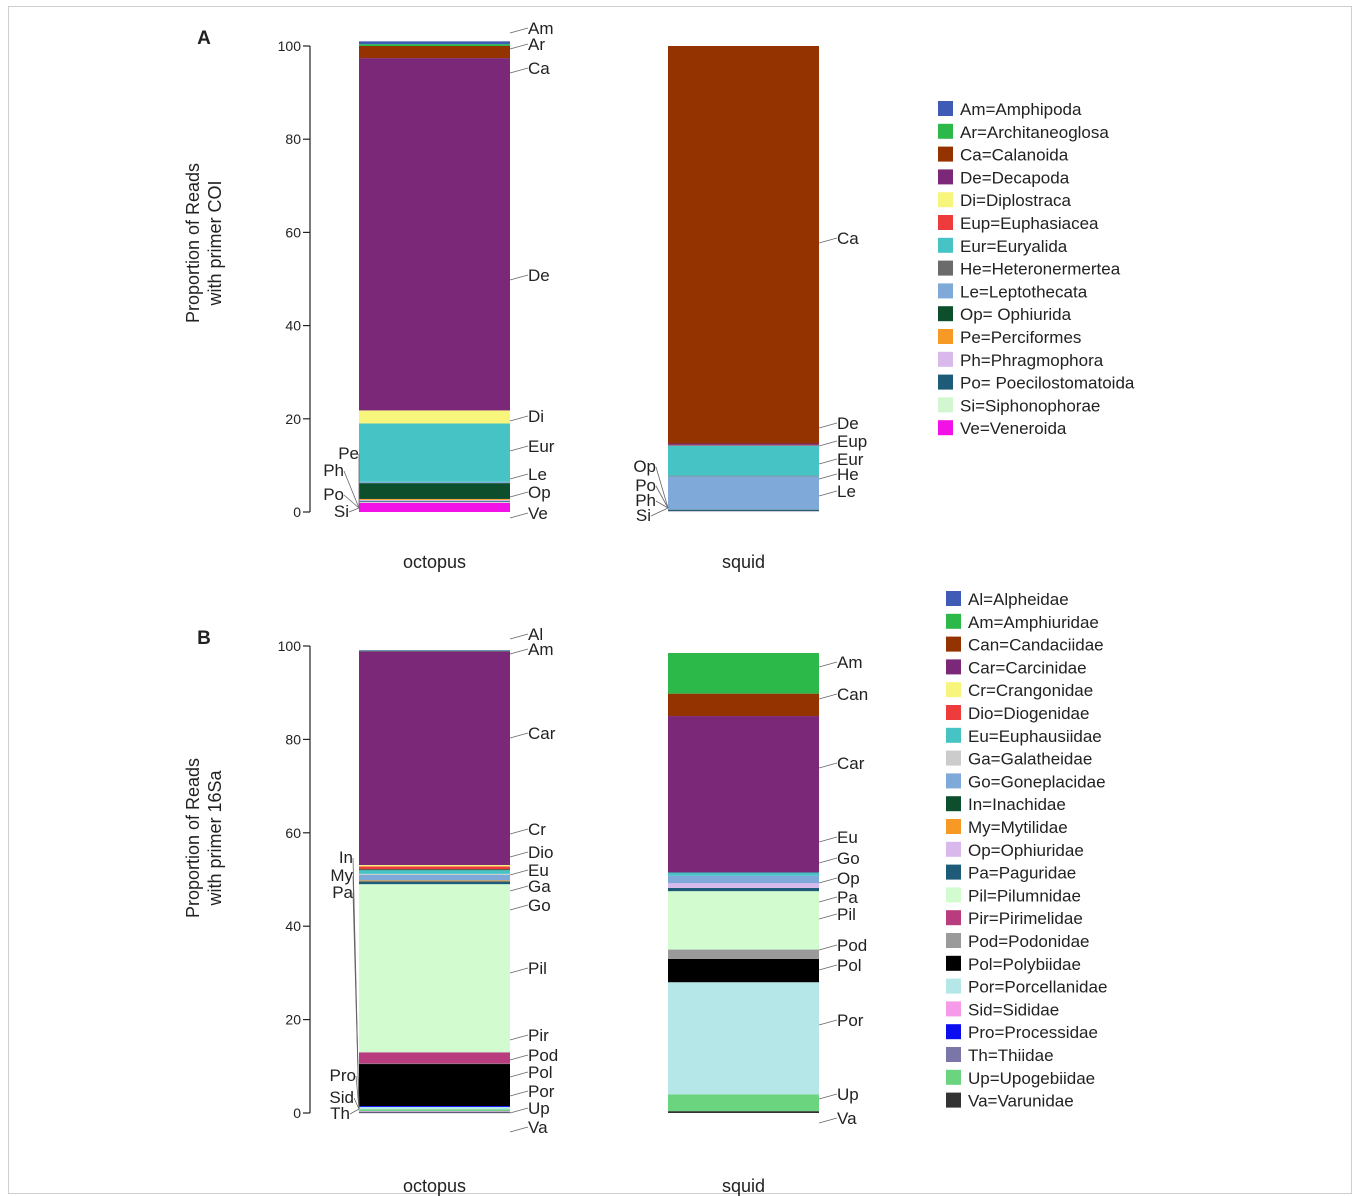  I want to click on legend-swatch-sid, so click(953, 1009).